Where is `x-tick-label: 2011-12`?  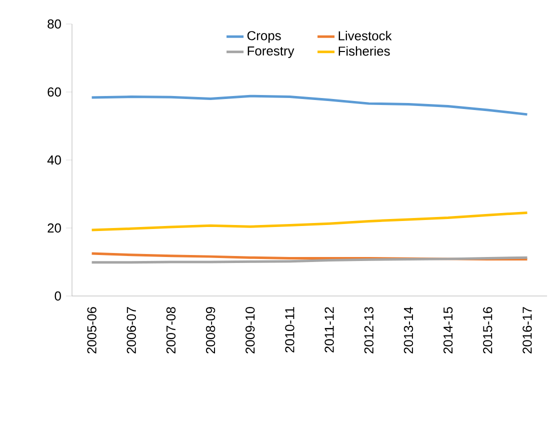
x-tick-label: 2011-12 is located at coordinates (329, 329).